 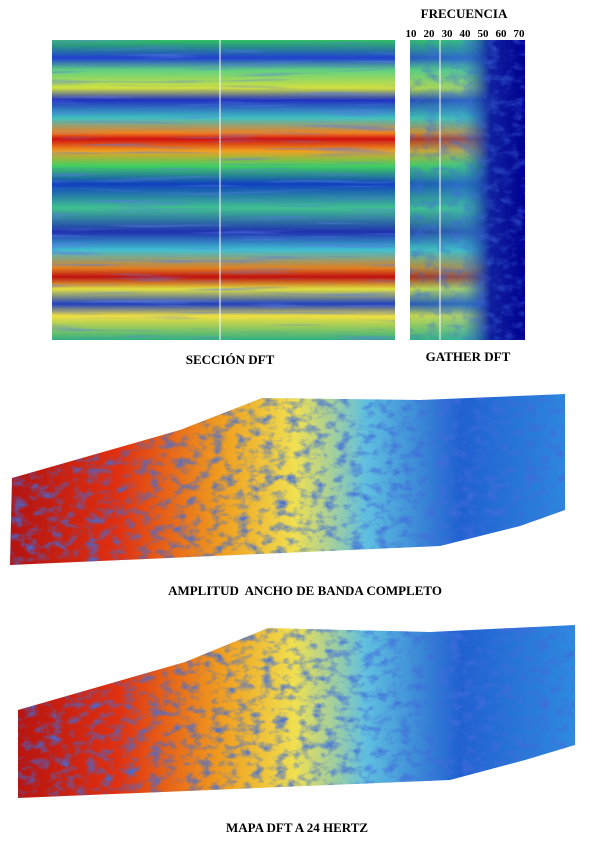 What do you see at coordinates (448, 34) in the screenshot?
I see `frequency-tick: 30` at bounding box center [448, 34].